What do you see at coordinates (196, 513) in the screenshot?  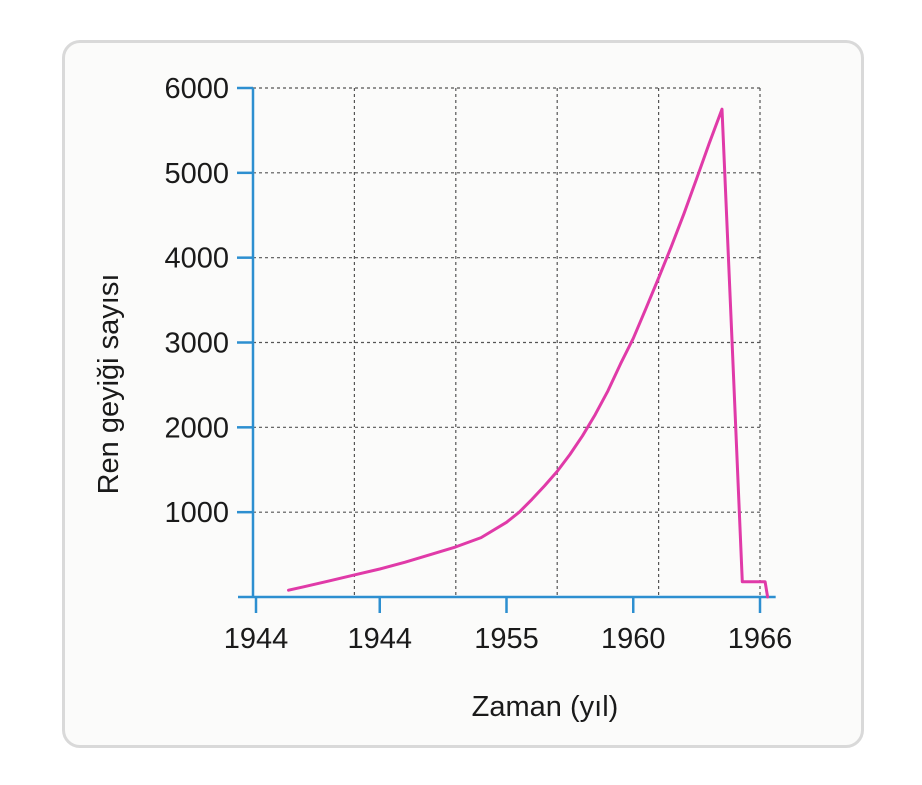 I see `y-tick-label: 1000` at bounding box center [196, 513].